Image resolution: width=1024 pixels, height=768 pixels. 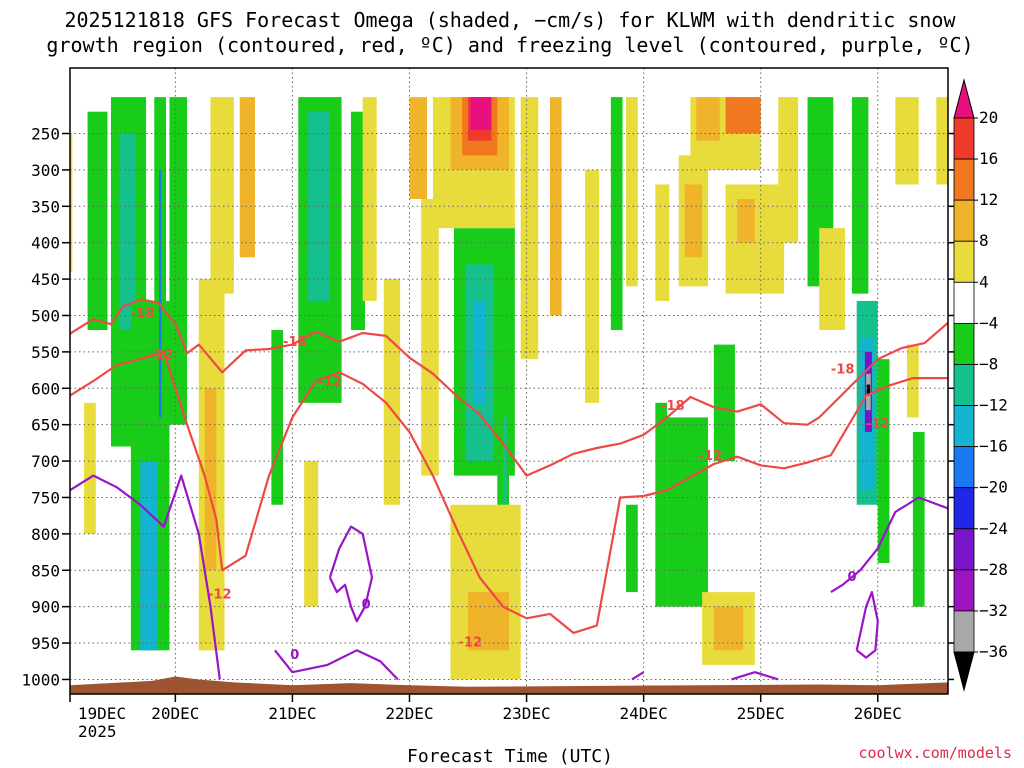 What do you see at coordinates (175, 713) in the screenshot?
I see `x-tick-label-20dec: 20DEC` at bounding box center [175, 713].